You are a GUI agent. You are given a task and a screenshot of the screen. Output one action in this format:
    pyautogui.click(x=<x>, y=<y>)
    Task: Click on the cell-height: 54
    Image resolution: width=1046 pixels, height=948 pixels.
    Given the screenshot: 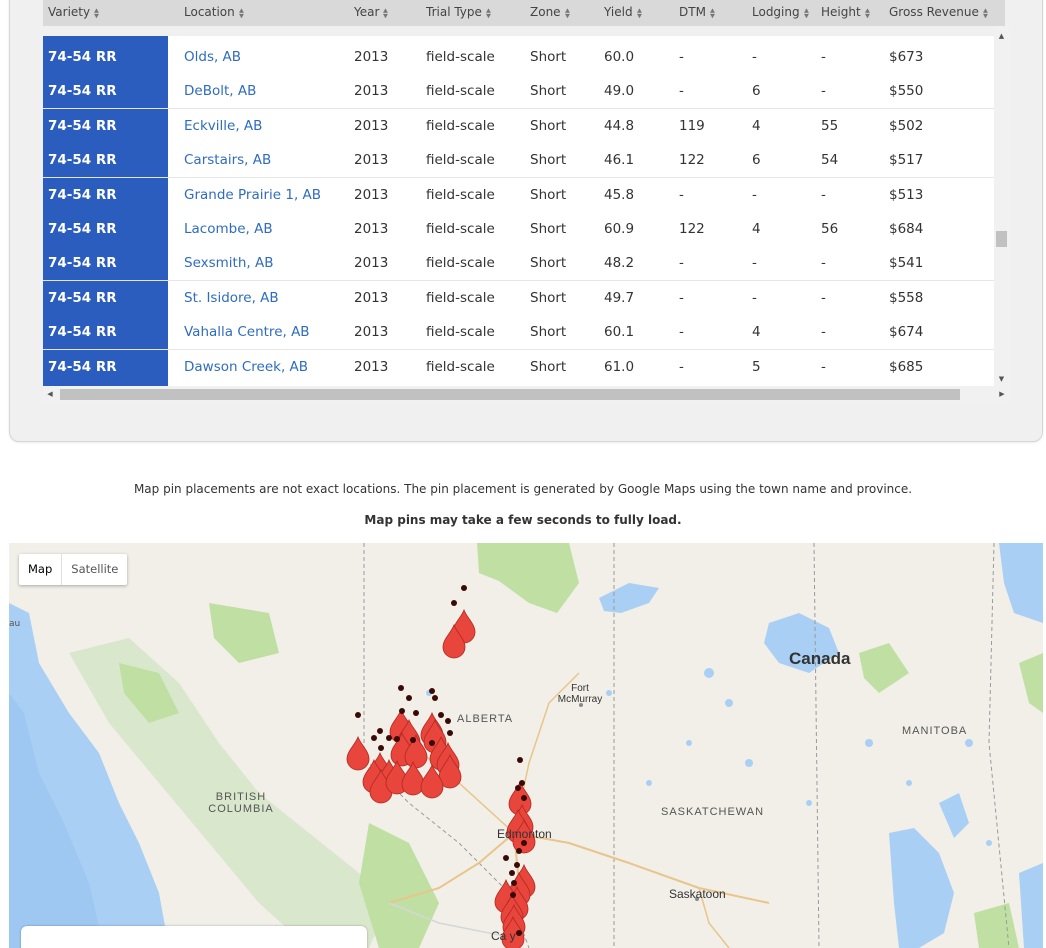 What is the action you would take?
    pyautogui.click(x=830, y=160)
    